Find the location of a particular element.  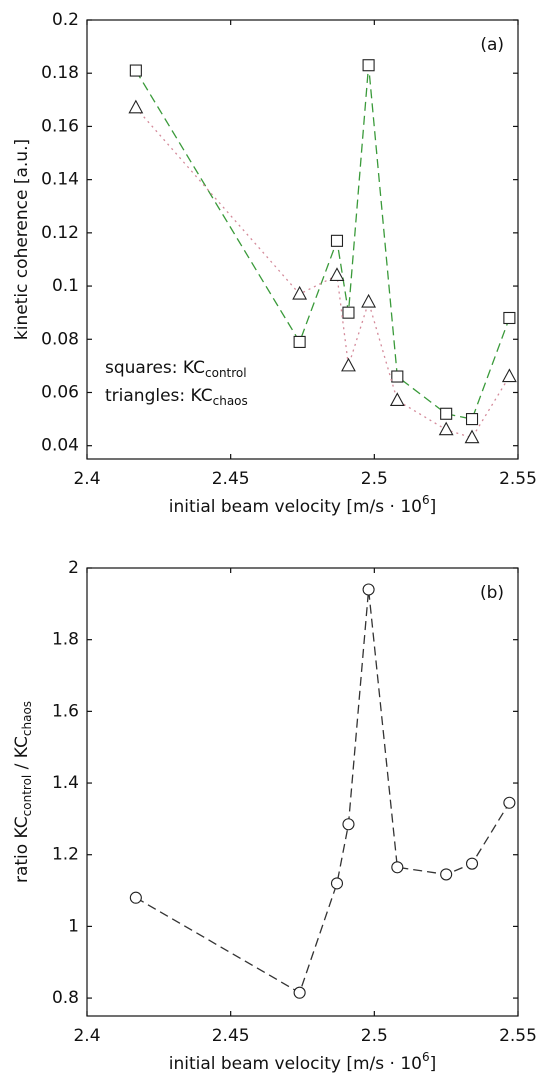

y-tick-label: 0.16 is located at coordinates (60, 126).